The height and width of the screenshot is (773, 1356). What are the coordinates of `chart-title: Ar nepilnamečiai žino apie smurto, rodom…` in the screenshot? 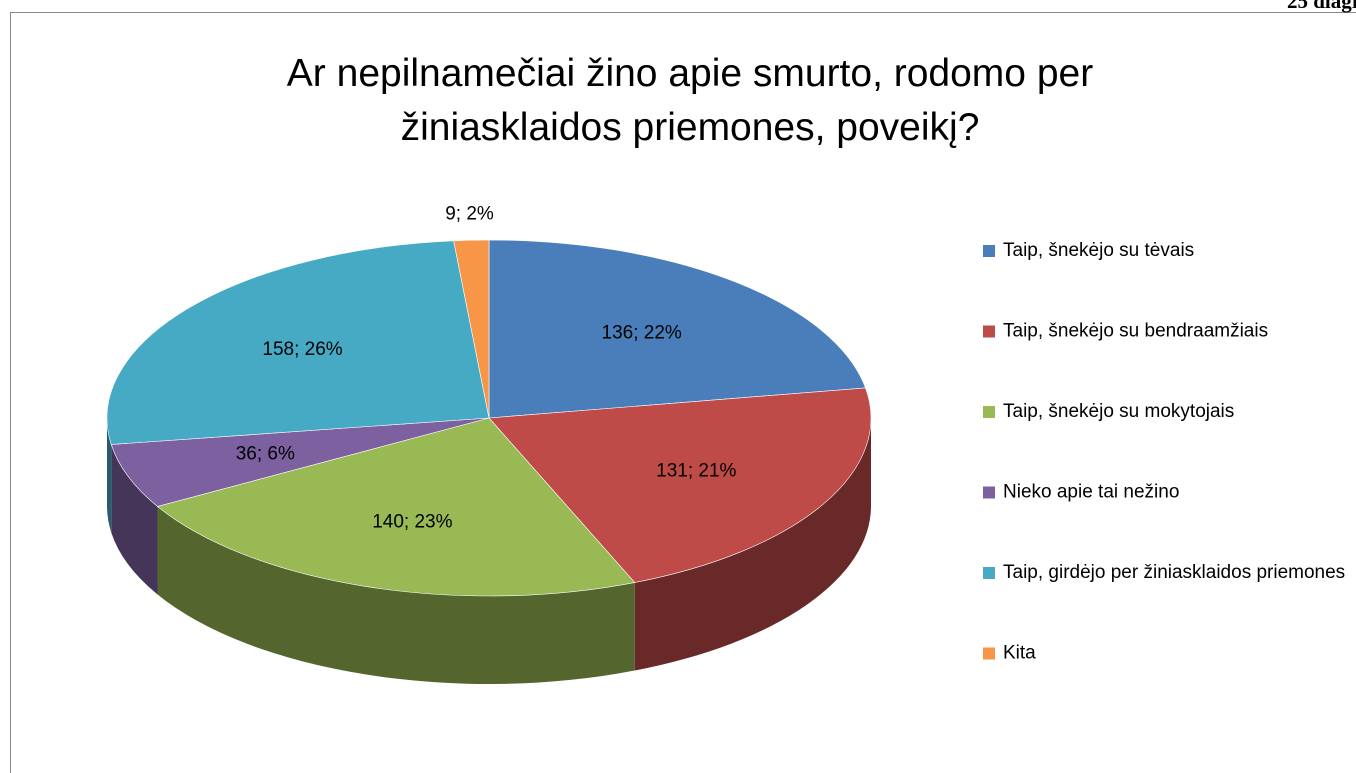 It's located at (690, 100).